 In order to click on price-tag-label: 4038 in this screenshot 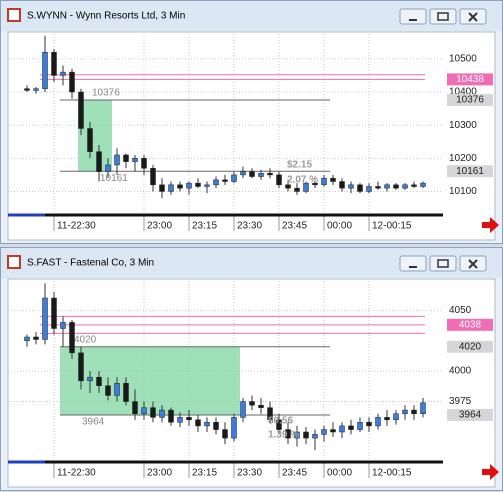, I will do `click(470, 324)`.